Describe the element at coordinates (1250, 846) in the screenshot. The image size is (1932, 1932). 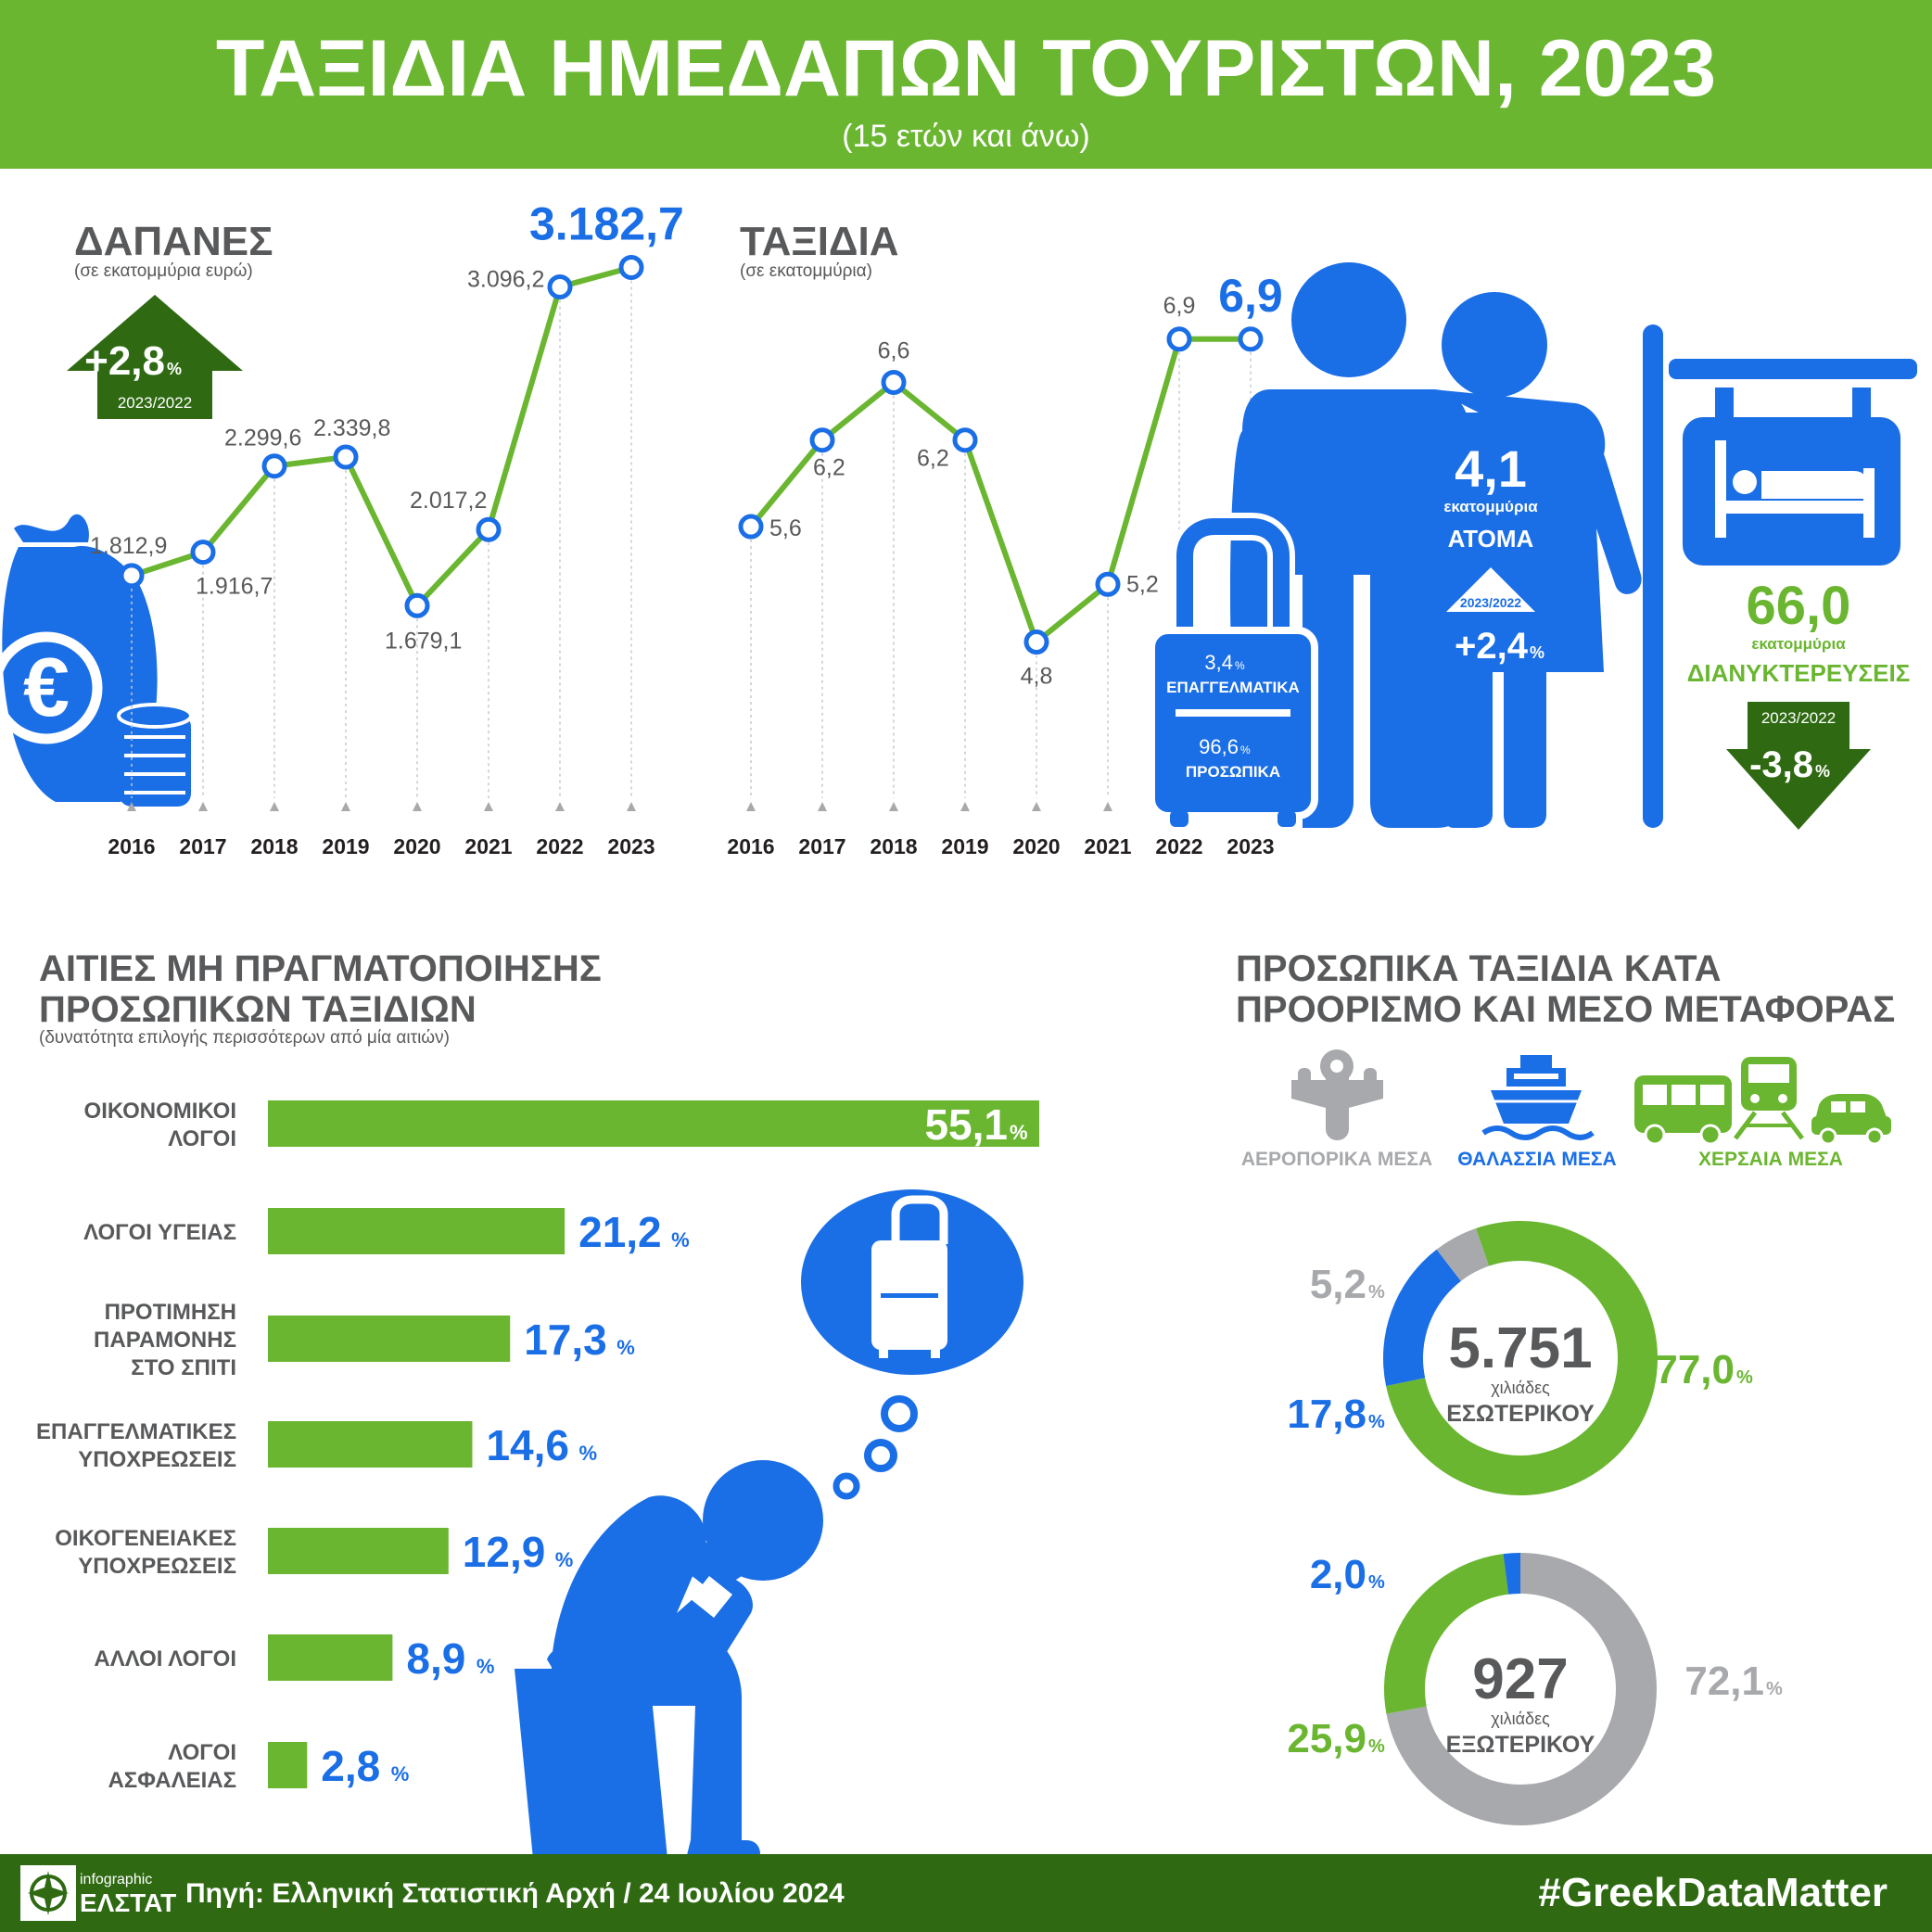
I see `x-tick-label: 2023` at that location.